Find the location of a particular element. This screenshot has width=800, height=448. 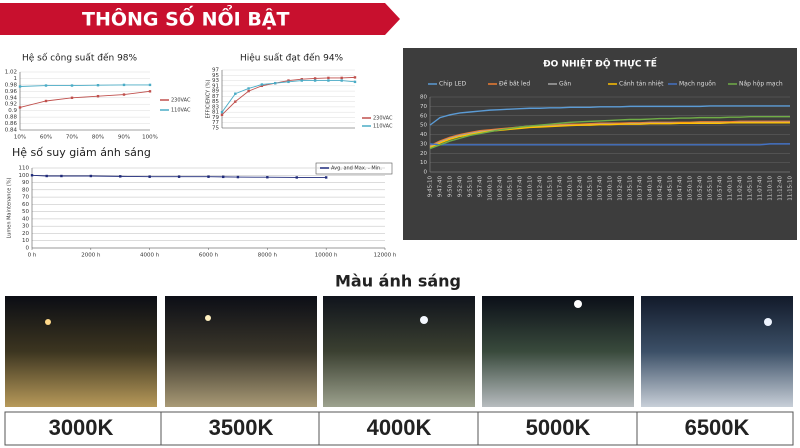

legend-label: Đế bắt led is located at coordinates (514, 84).